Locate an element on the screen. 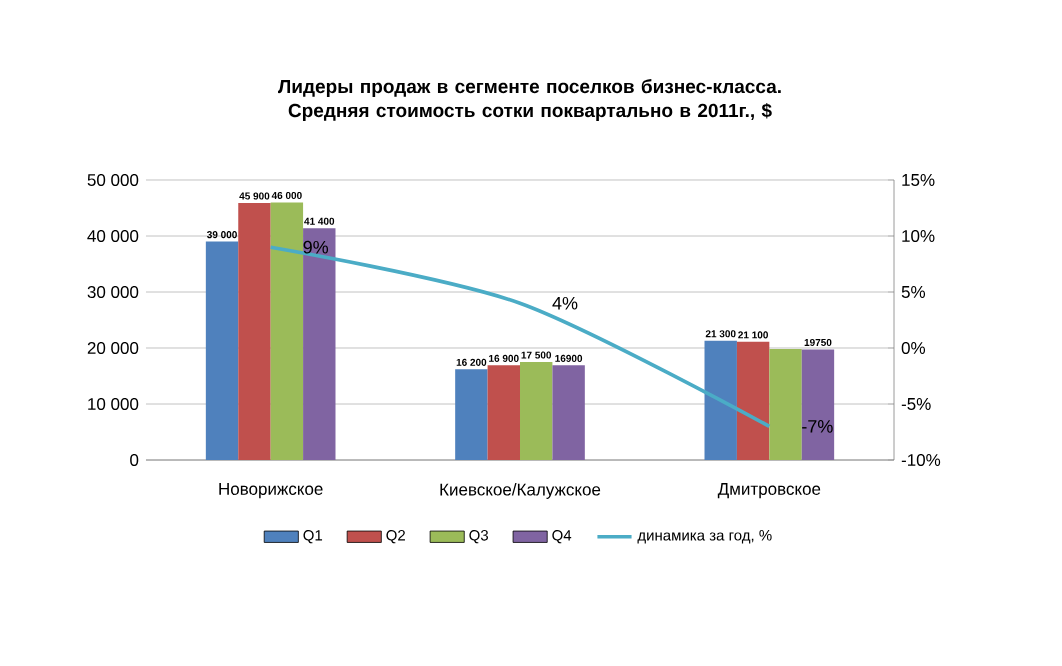 The width and height of the screenshot is (1062, 666). y-tick-label: 20 000 is located at coordinates (113, 348).